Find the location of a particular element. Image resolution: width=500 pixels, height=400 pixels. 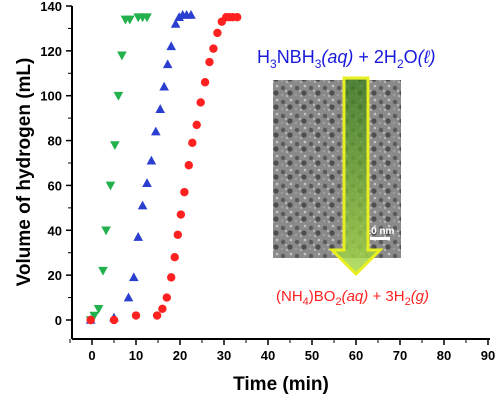

y-tick-label: 140 is located at coordinates (51, 7).